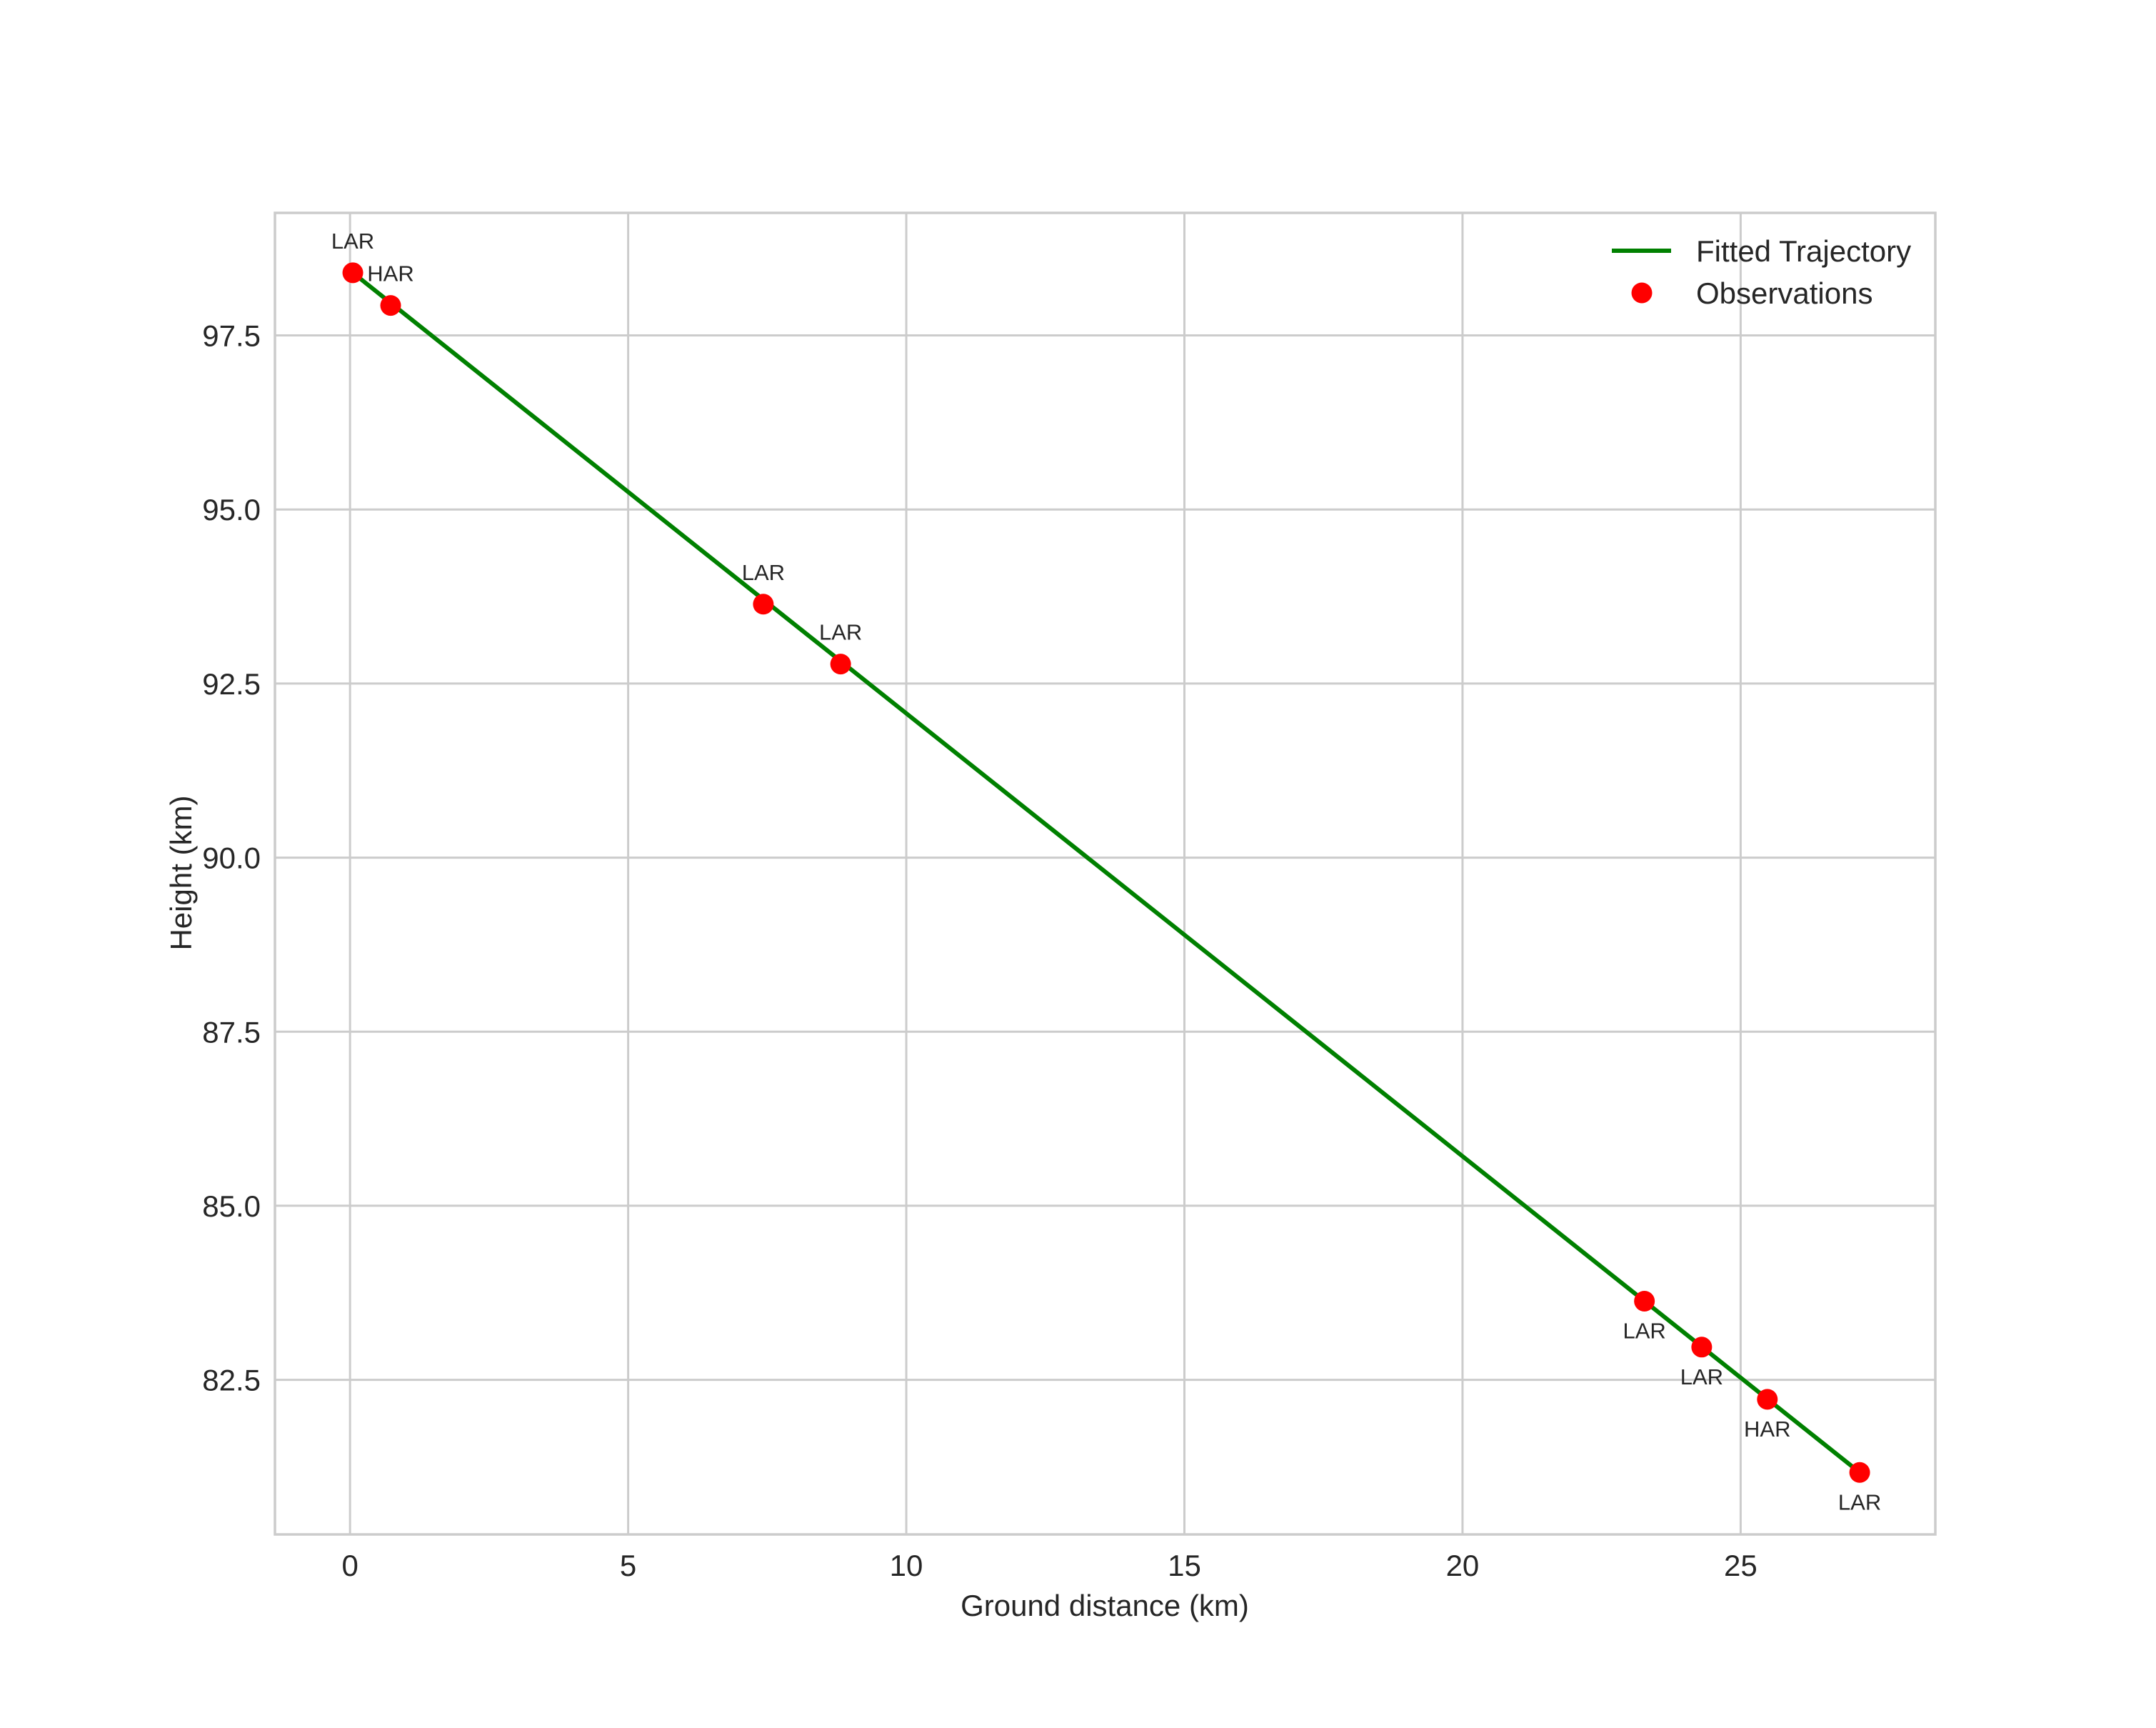 The image size is (2156, 1728). I want to click on legend: Fitted Trajectory Observations, so click(1762, 272).